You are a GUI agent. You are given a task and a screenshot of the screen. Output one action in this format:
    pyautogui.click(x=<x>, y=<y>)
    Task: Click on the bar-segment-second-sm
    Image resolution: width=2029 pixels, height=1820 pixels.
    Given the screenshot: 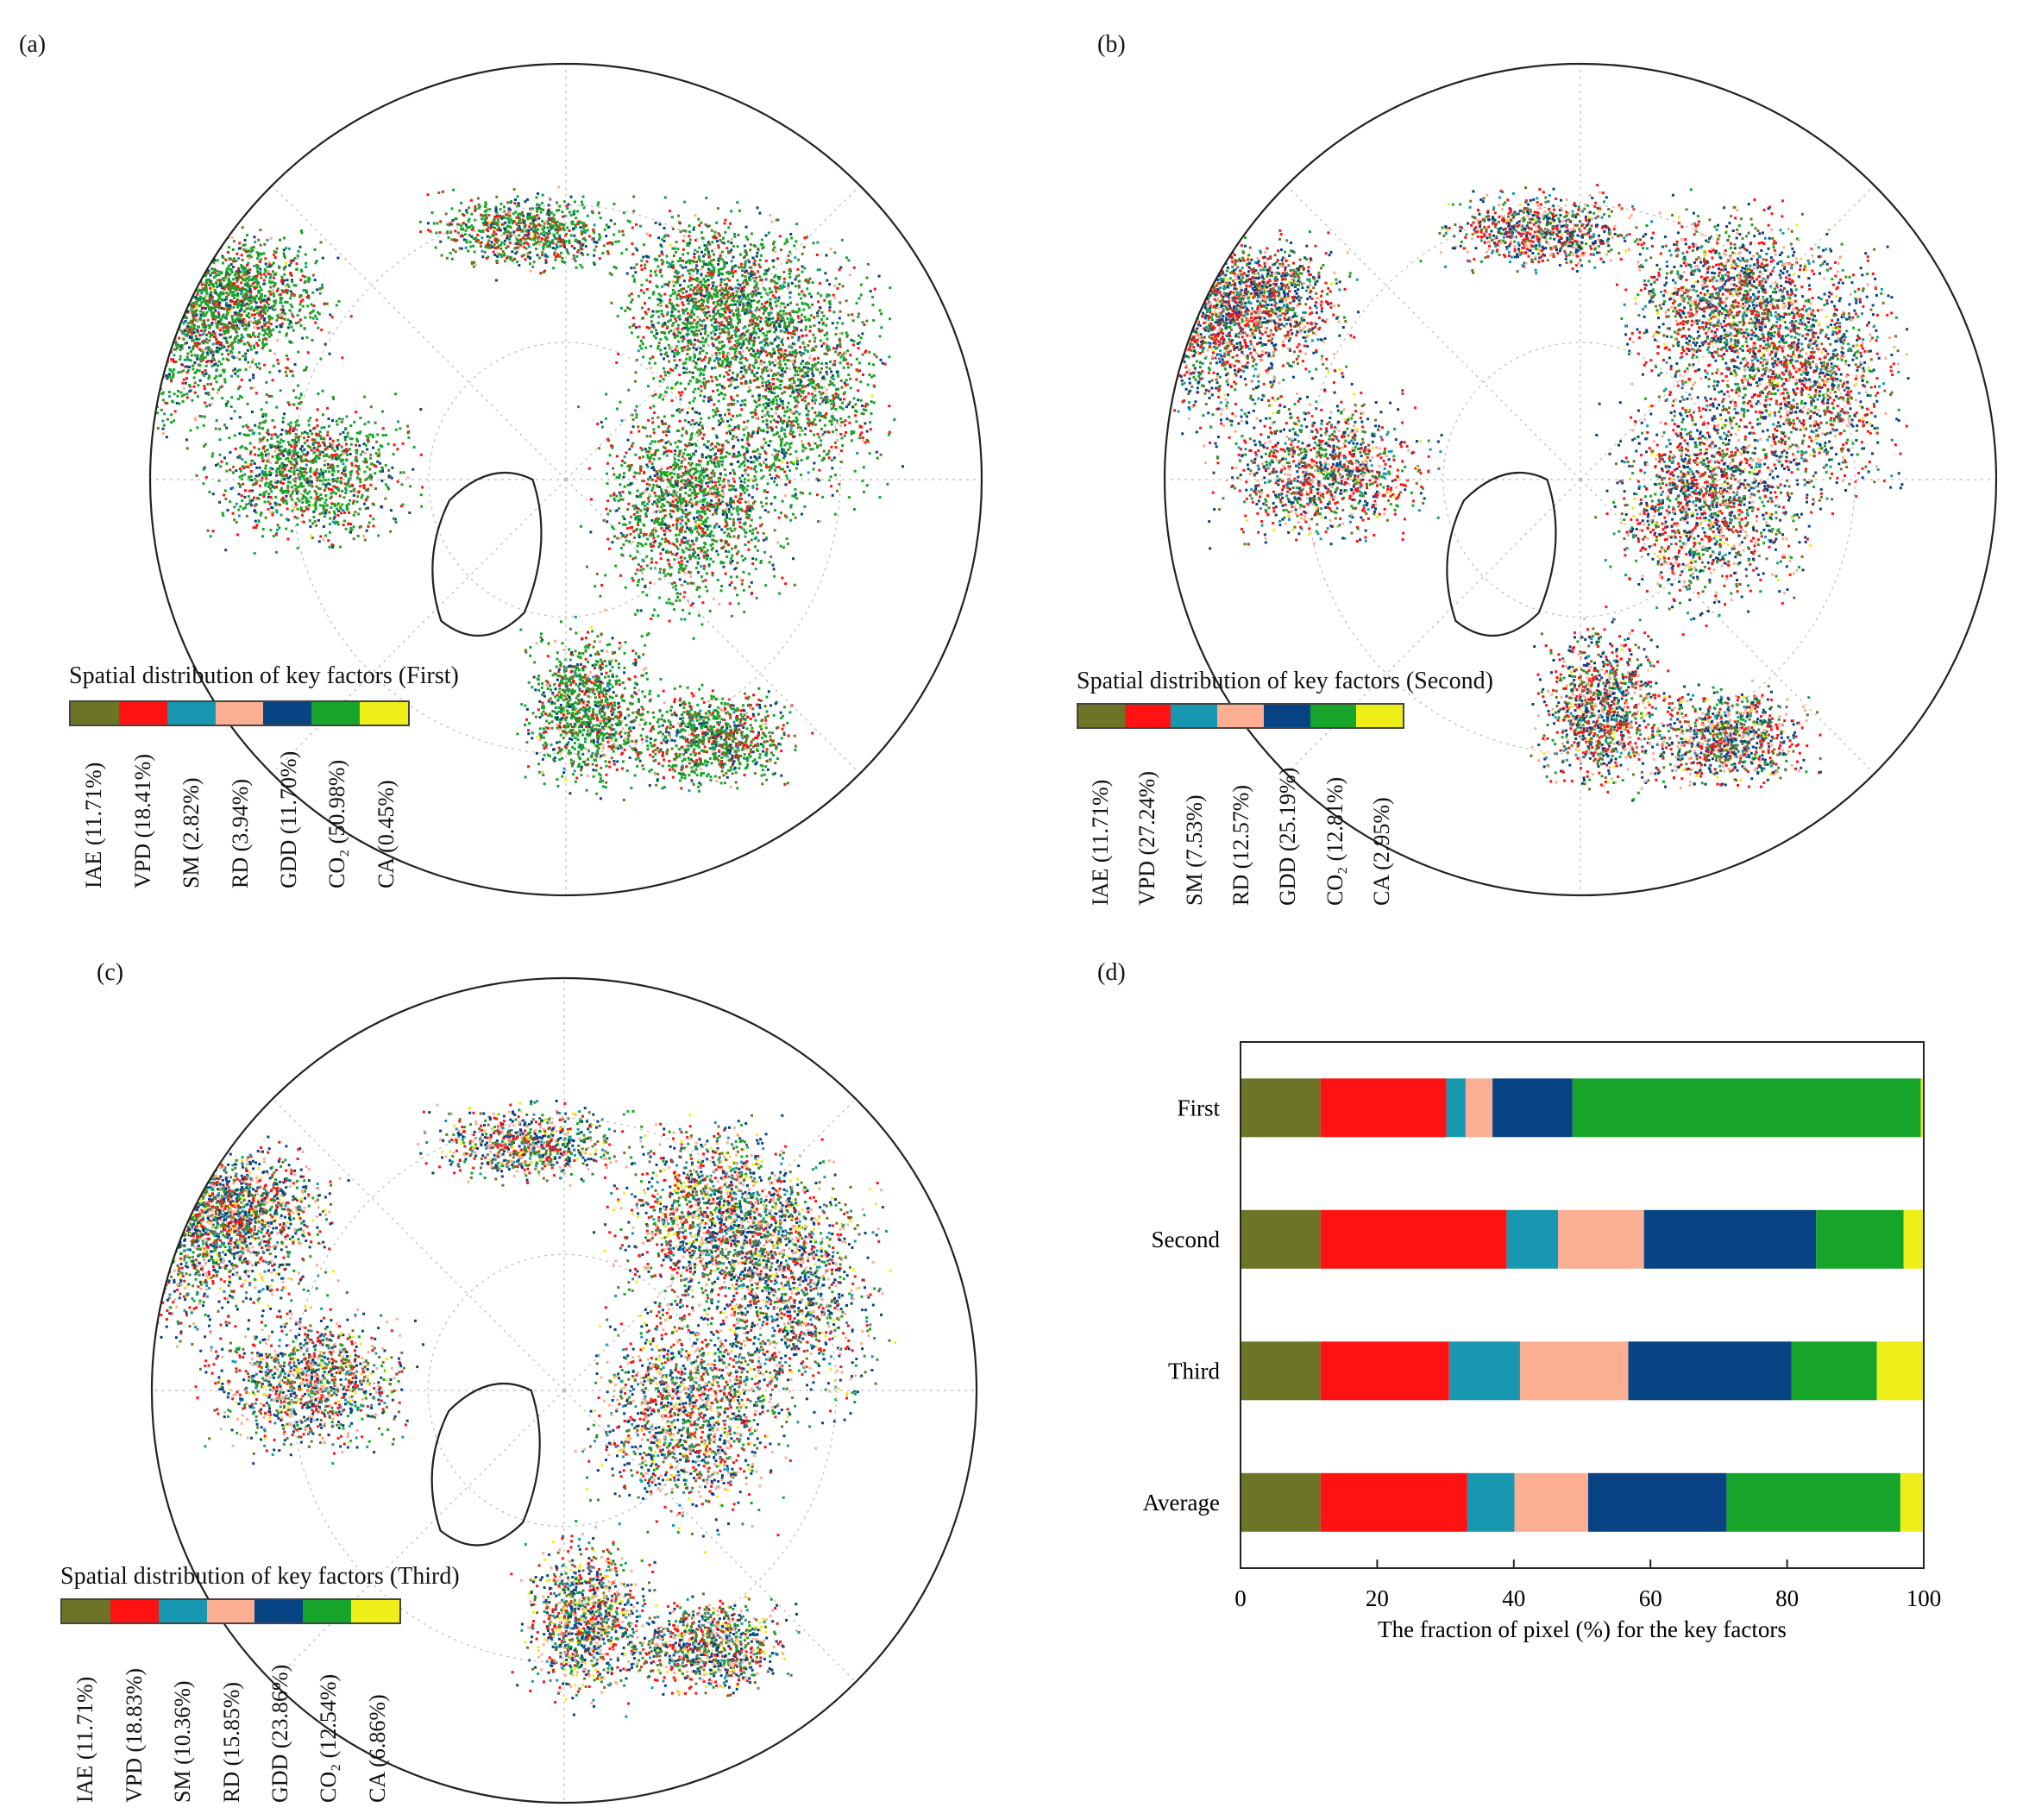 What is the action you would take?
    pyautogui.click(x=1532, y=1239)
    